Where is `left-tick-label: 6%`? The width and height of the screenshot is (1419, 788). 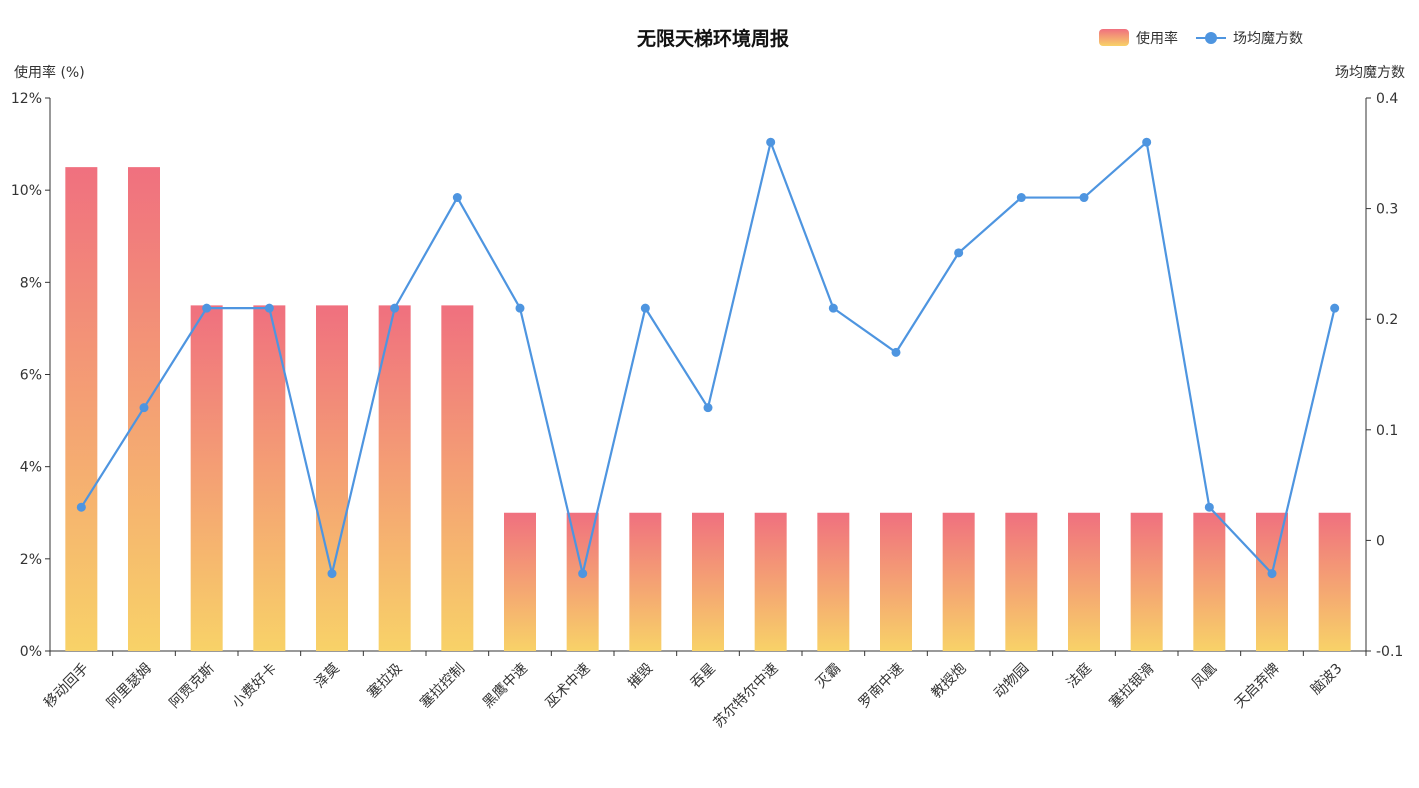 left-tick-label: 6% is located at coordinates (31, 376).